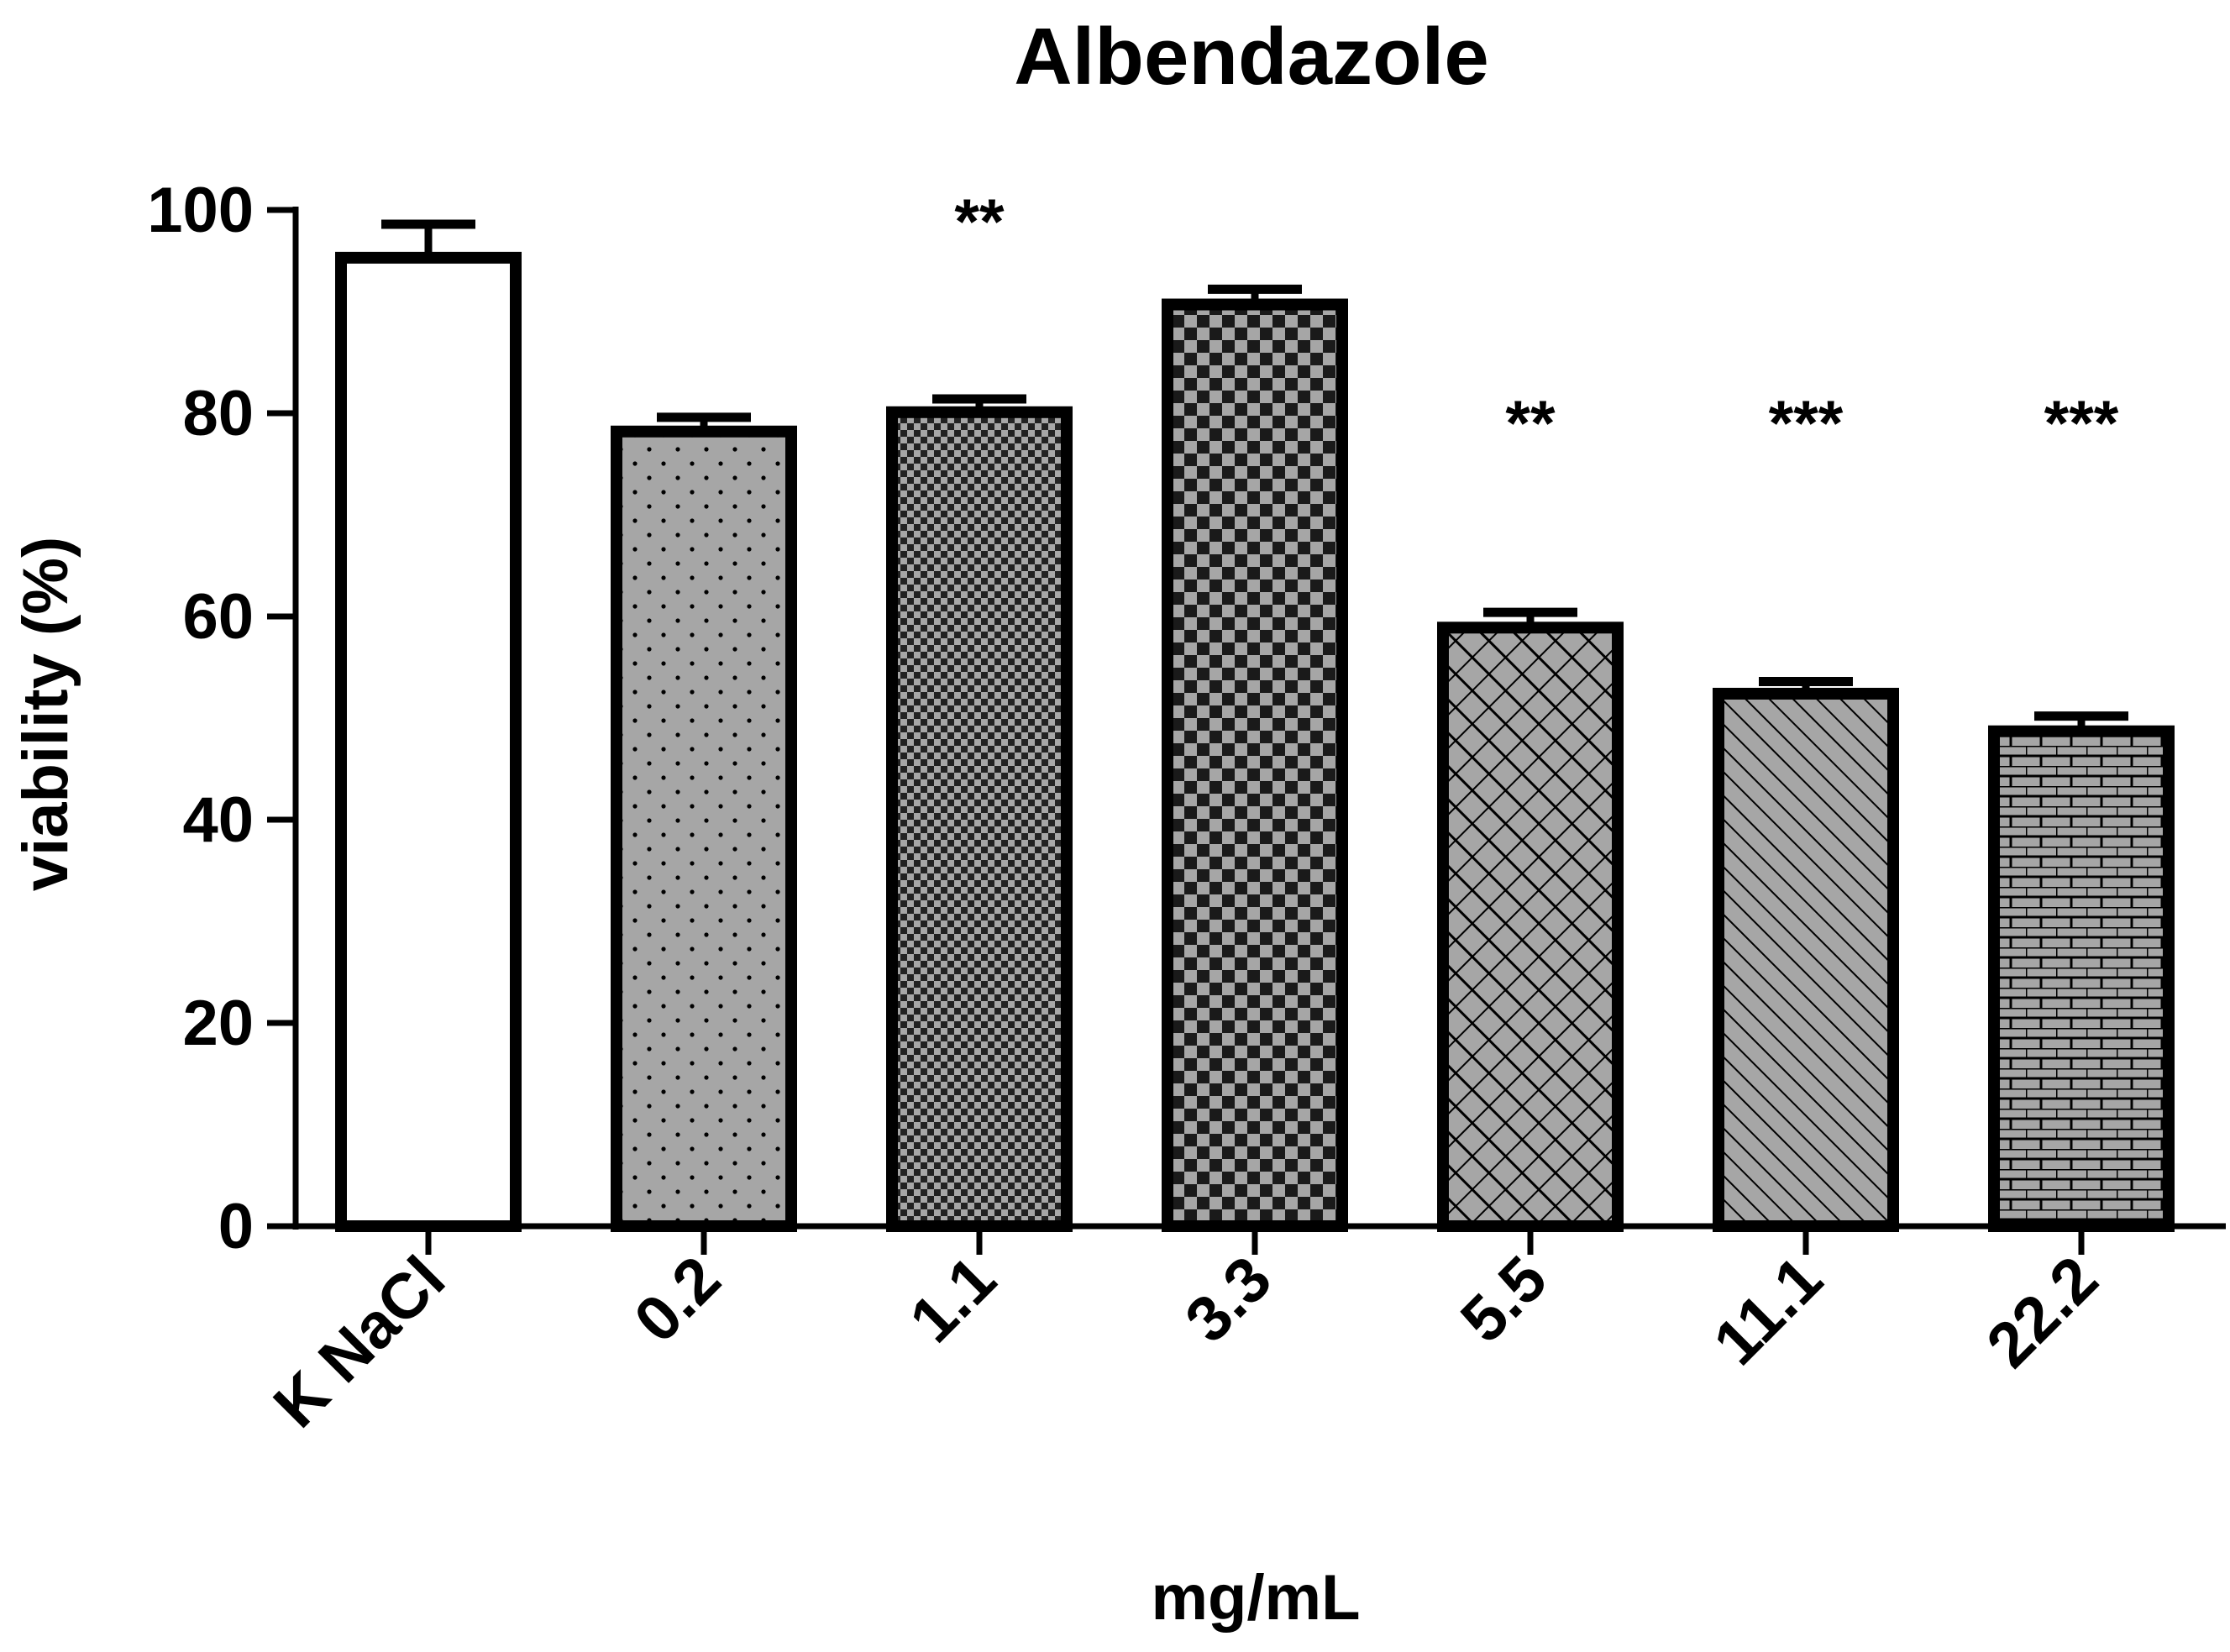  Describe the element at coordinates (218, 413) in the screenshot. I see `y-tick-label: 80` at that location.